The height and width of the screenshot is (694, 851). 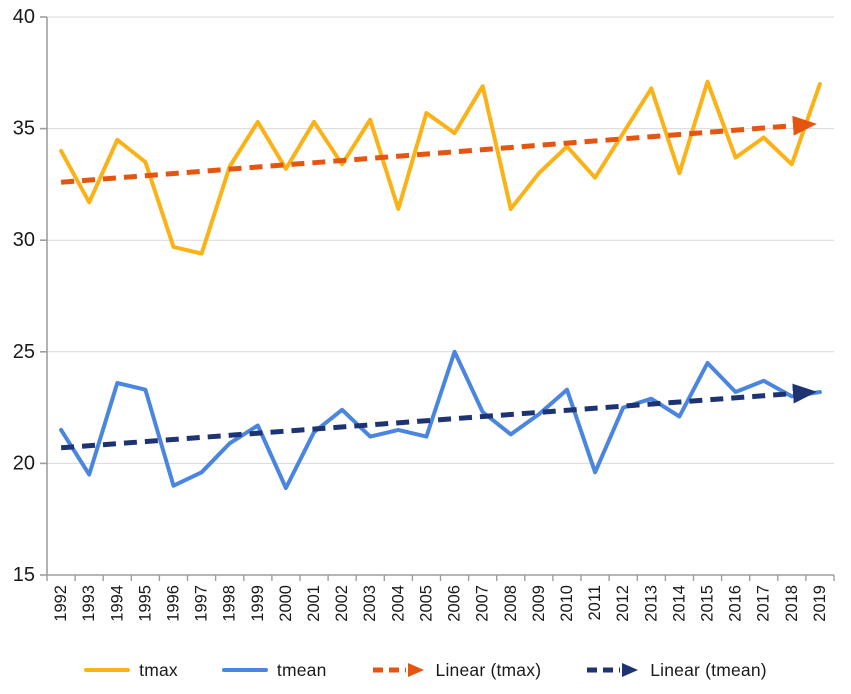 I want to click on linear-tmean-swatch, so click(x=613, y=670).